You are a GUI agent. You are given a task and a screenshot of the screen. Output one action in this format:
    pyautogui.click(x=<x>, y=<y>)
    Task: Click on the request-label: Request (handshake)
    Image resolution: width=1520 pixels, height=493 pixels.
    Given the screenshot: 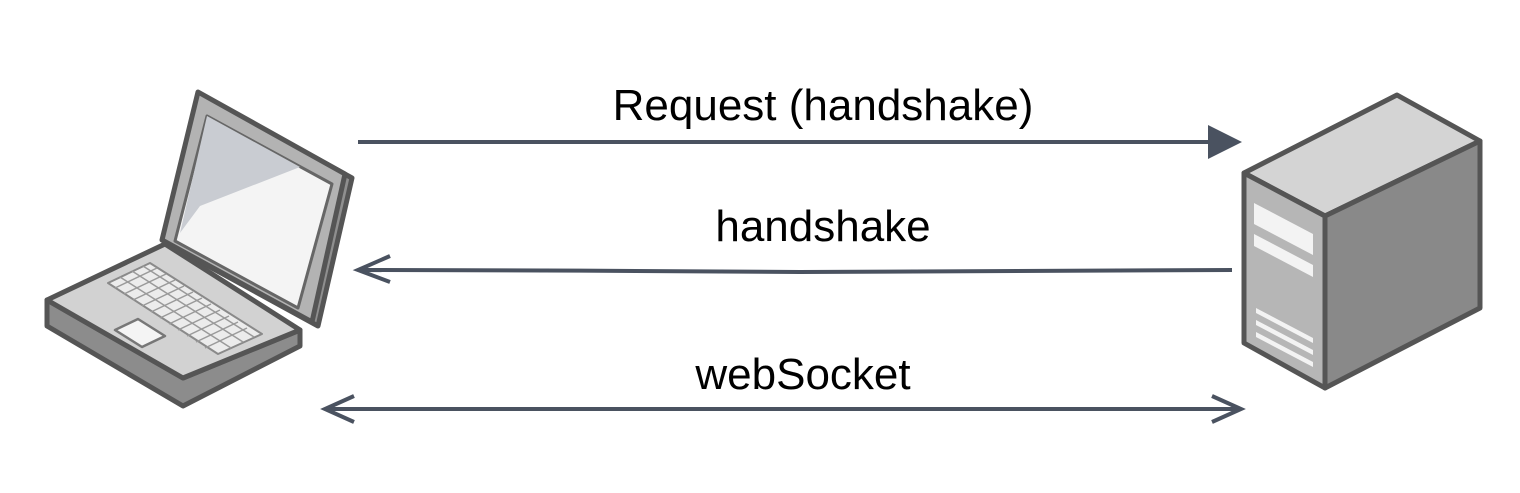 What is the action you would take?
    pyautogui.click(x=823, y=105)
    